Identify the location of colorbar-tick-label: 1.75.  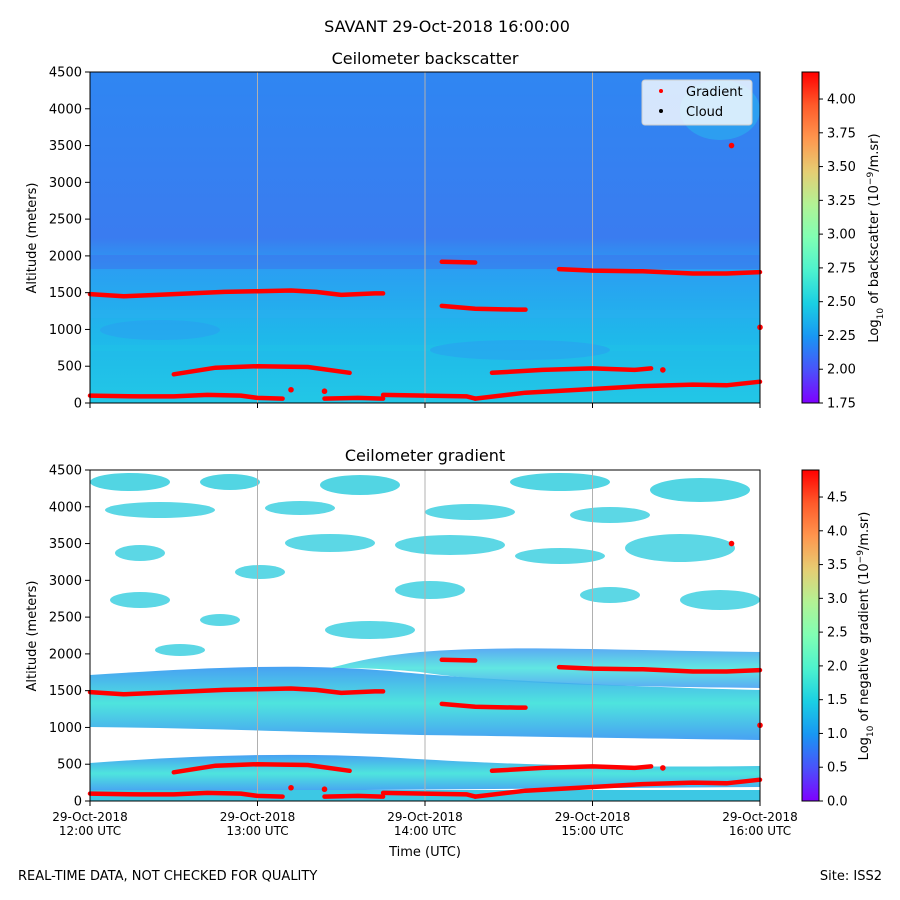
(841, 404).